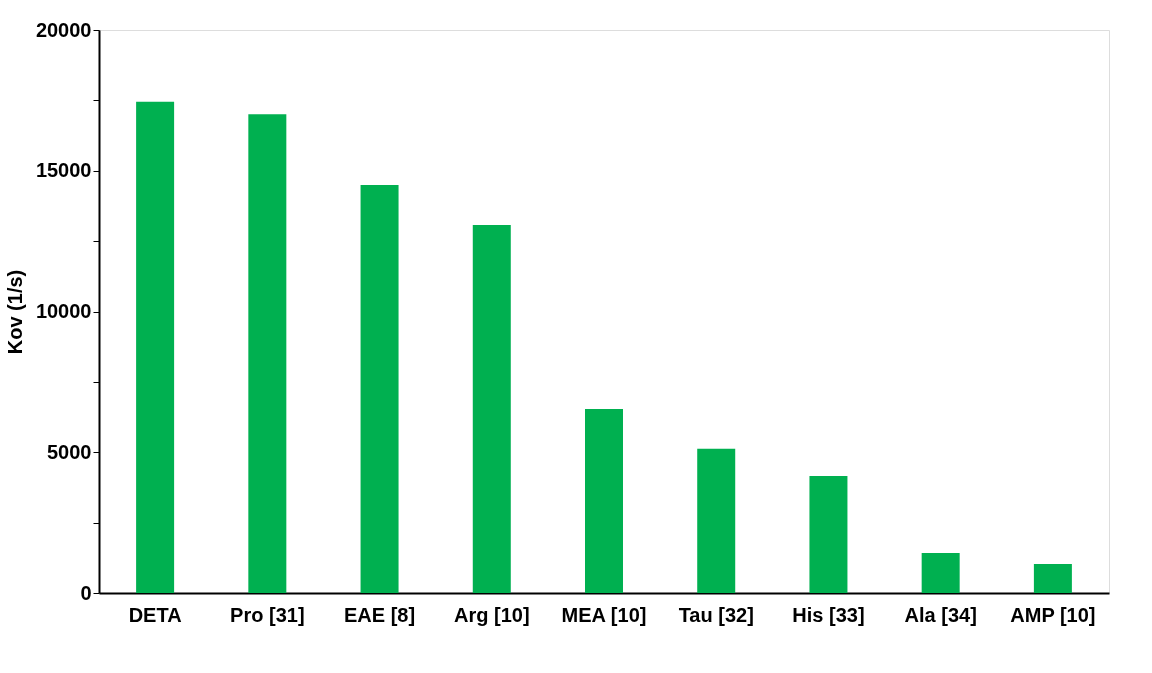  Describe the element at coordinates (604, 614) in the screenshot. I see `x-tick-label: MEA [10]` at that location.